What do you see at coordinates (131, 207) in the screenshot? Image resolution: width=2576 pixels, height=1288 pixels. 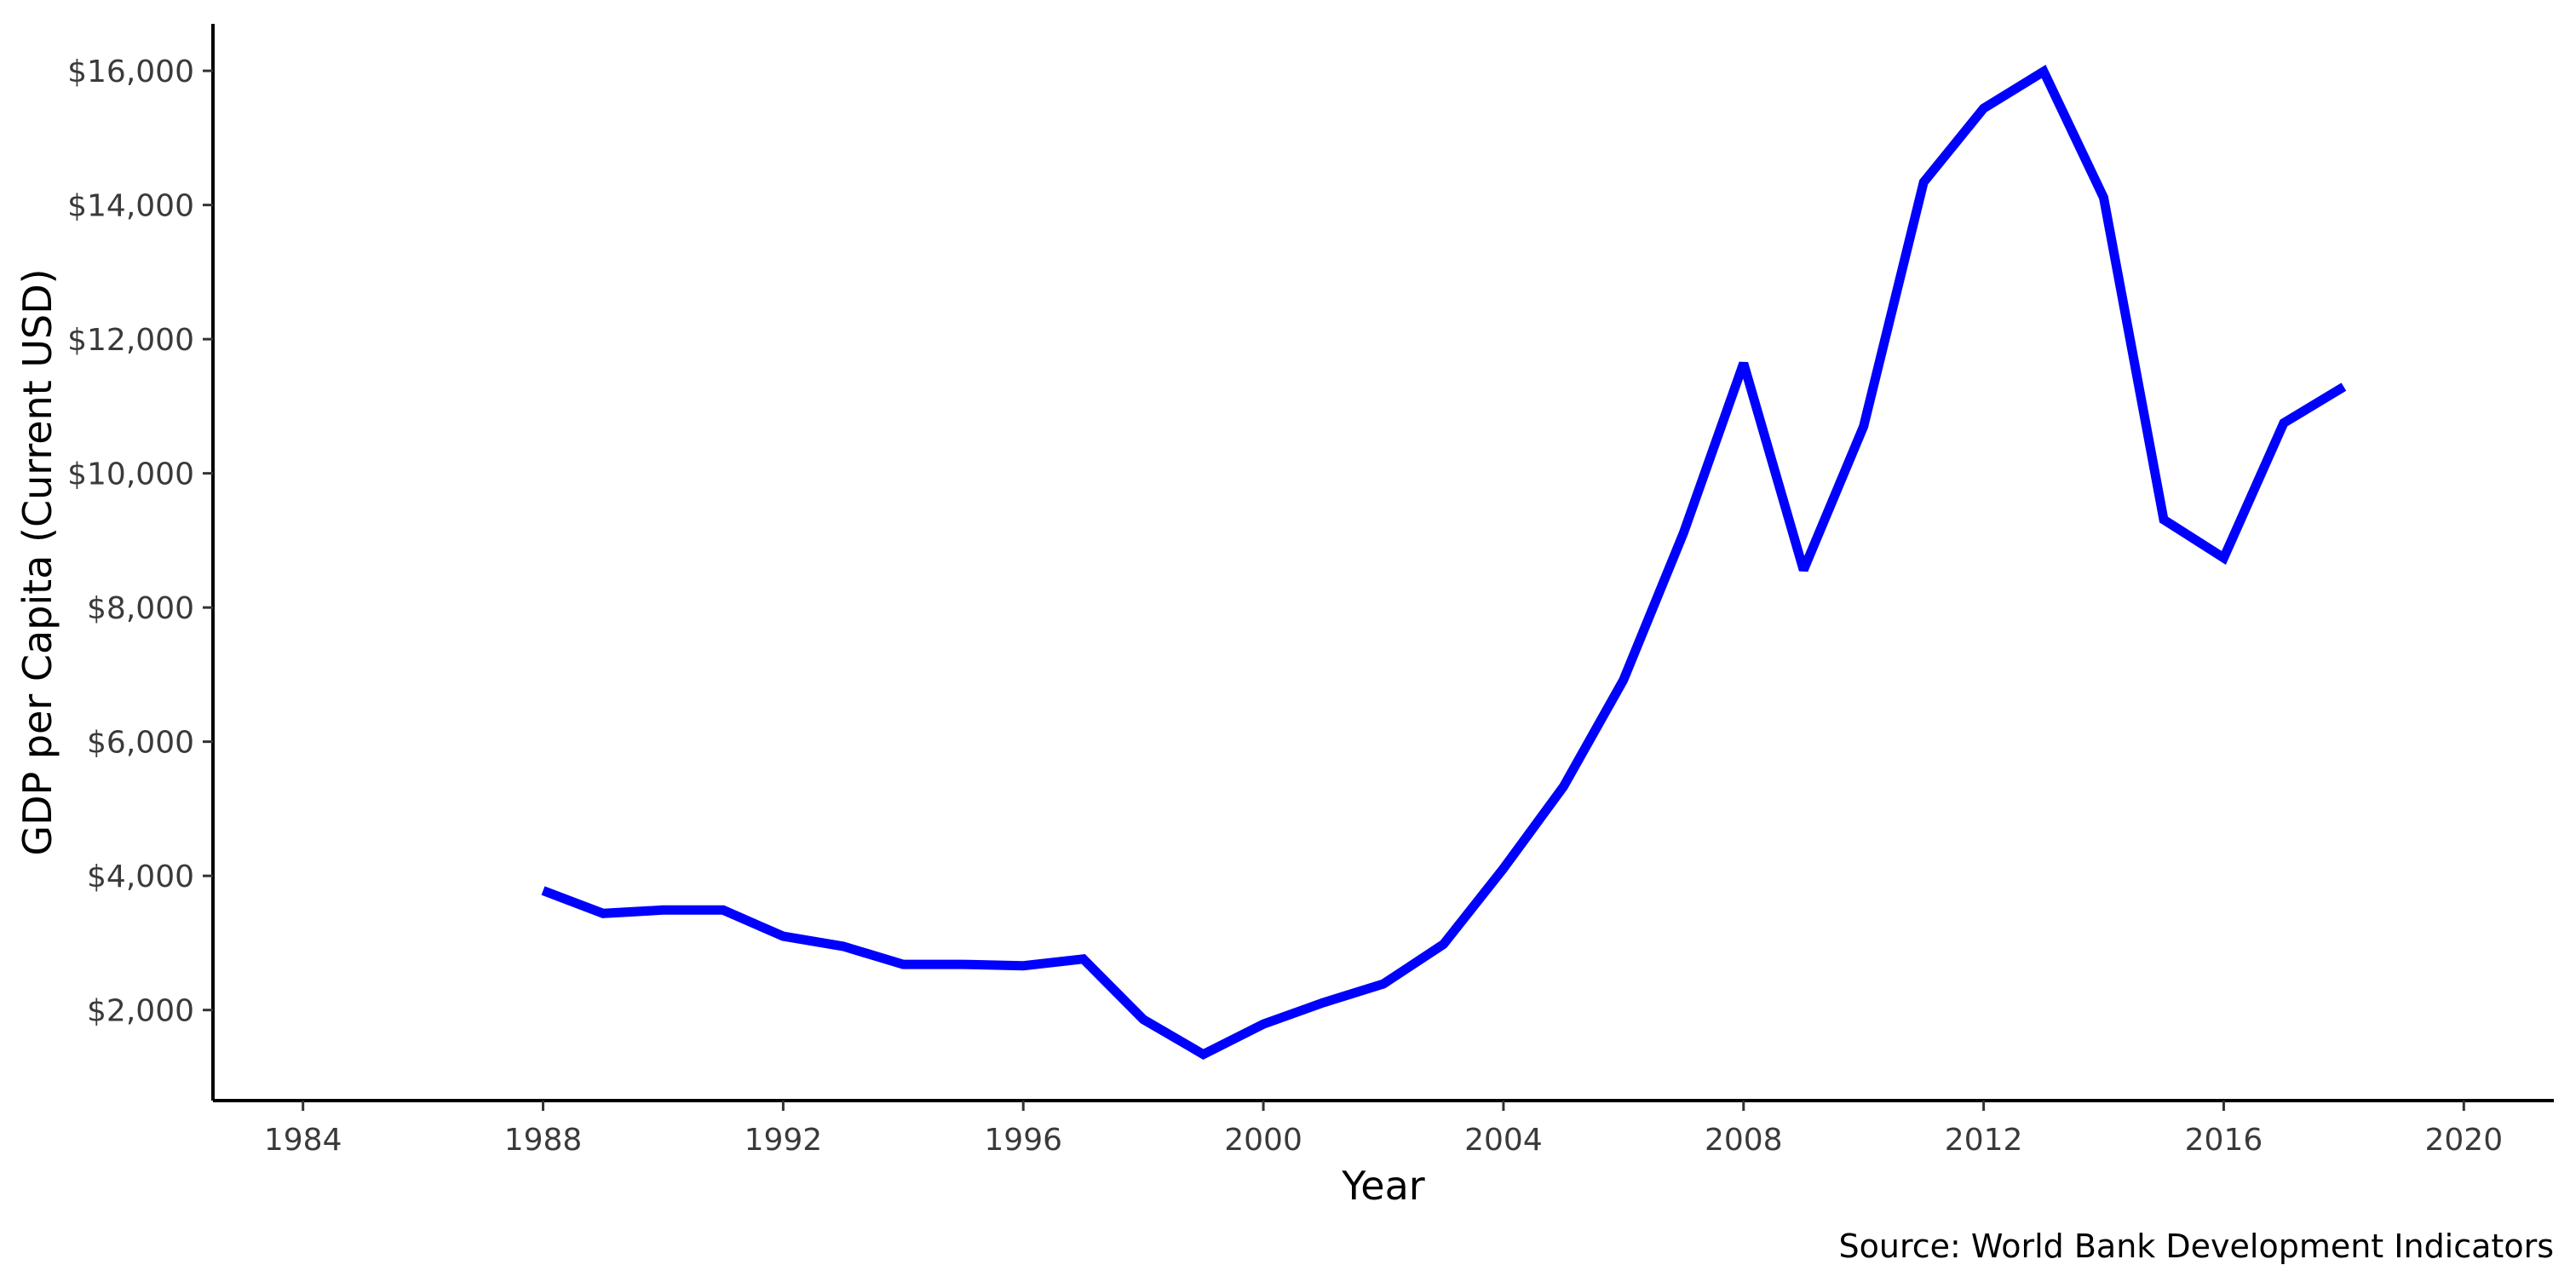 I see `y-tick-label: $14,000` at bounding box center [131, 207].